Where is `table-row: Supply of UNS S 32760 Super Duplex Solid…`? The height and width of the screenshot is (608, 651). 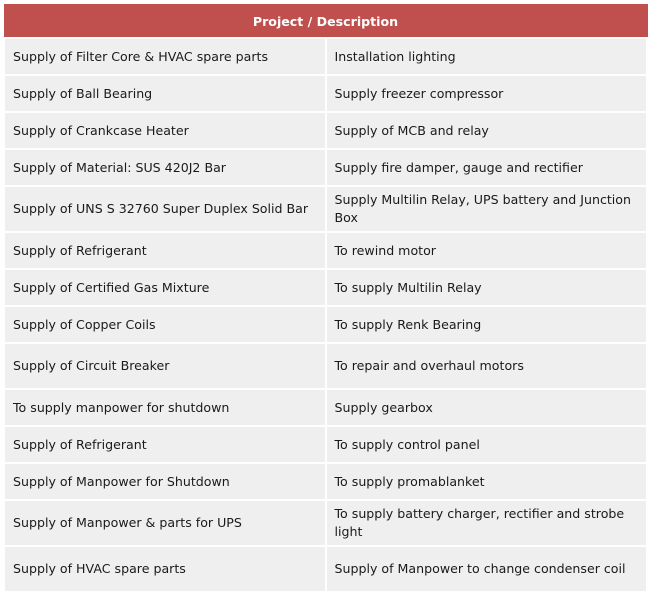 table-row: Supply of UNS S 32760 Super Duplex Solid… is located at coordinates (325, 209).